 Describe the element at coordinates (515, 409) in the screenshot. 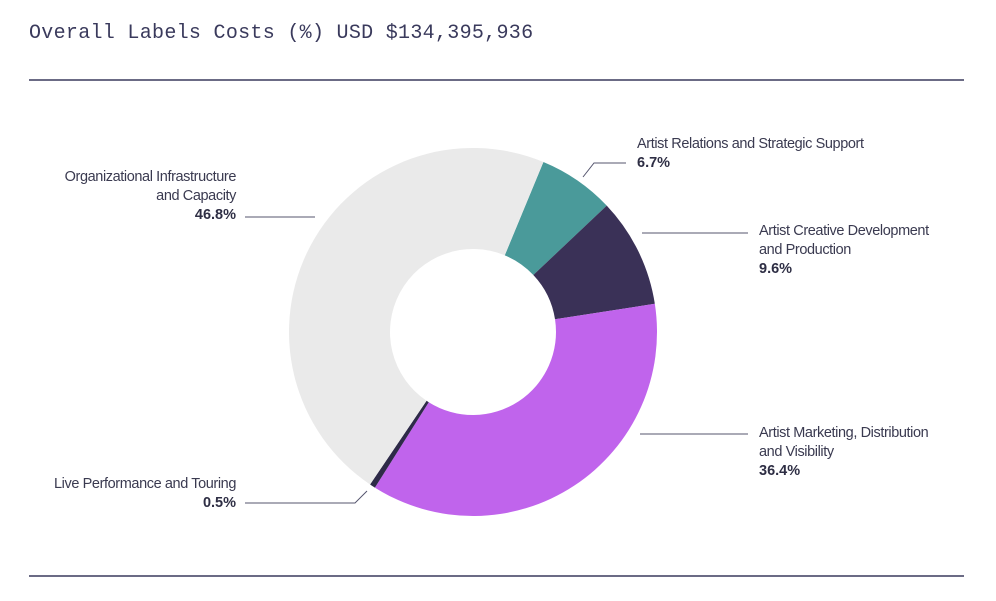

I see `slice-marketing-distribution` at that location.